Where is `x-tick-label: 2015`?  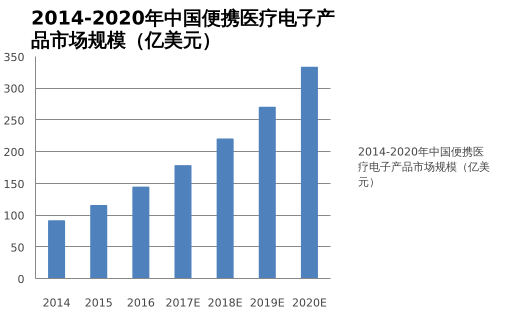
x-tick-label: 2015 is located at coordinates (98, 303).